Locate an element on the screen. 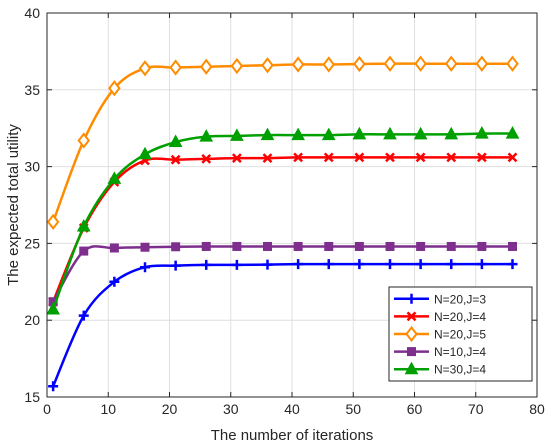 This screenshot has width=550, height=447. y-tick-label: 25 is located at coordinates (32, 243).